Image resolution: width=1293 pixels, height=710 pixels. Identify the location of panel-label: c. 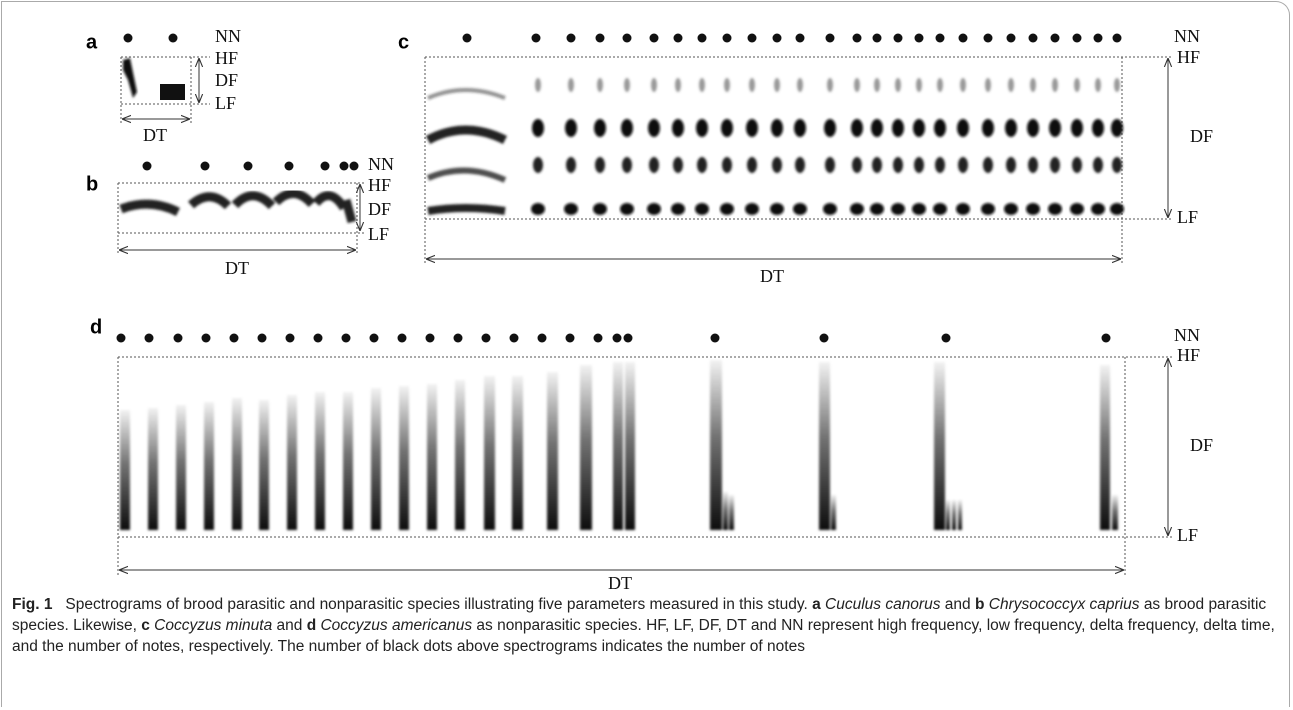
(403, 42).